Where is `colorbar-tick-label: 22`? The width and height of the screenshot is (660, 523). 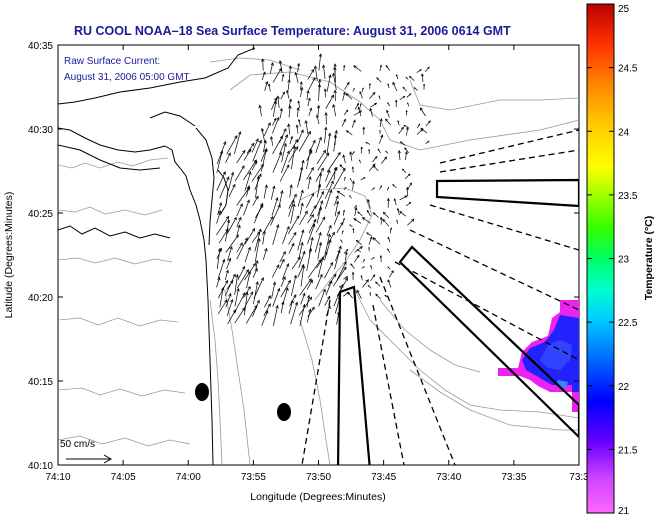 colorbar-tick-label: 22 is located at coordinates (624, 387).